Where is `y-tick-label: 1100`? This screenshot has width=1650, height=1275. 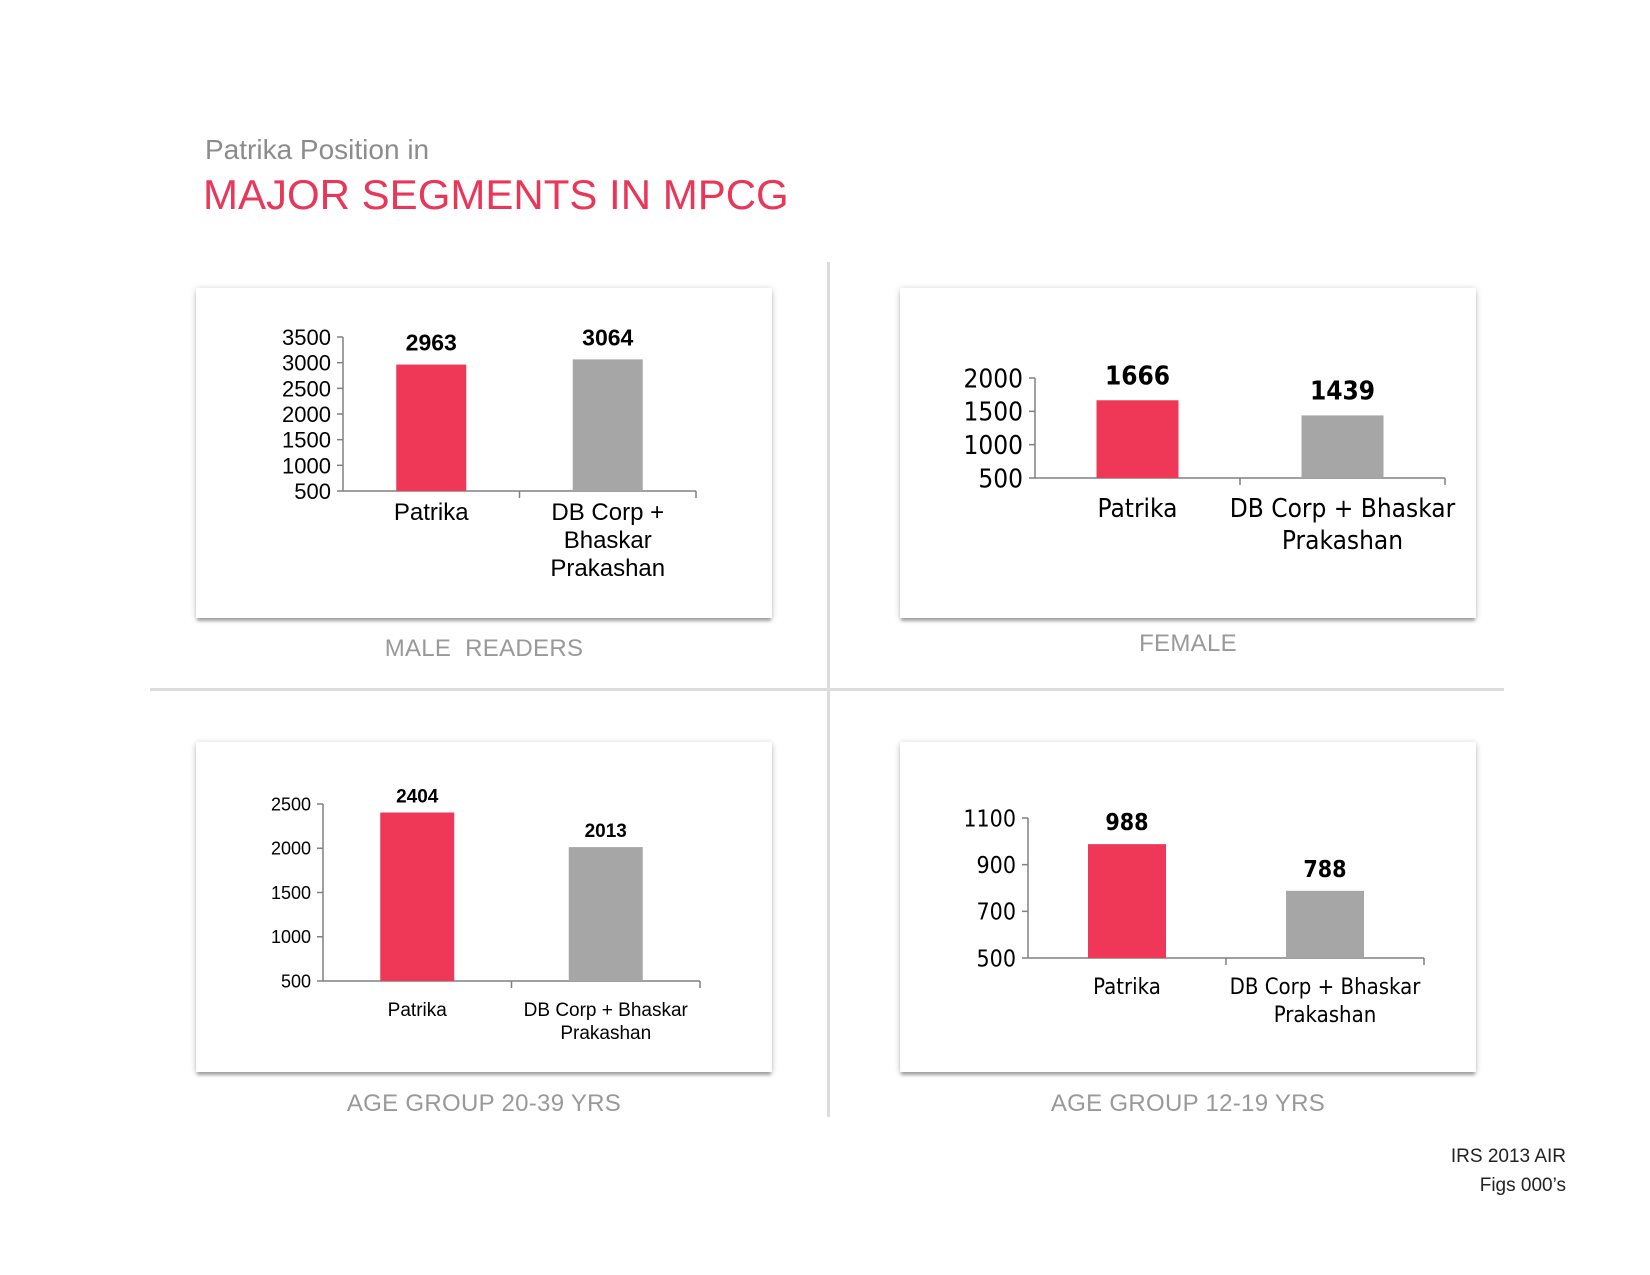 y-tick-label: 1100 is located at coordinates (989, 819).